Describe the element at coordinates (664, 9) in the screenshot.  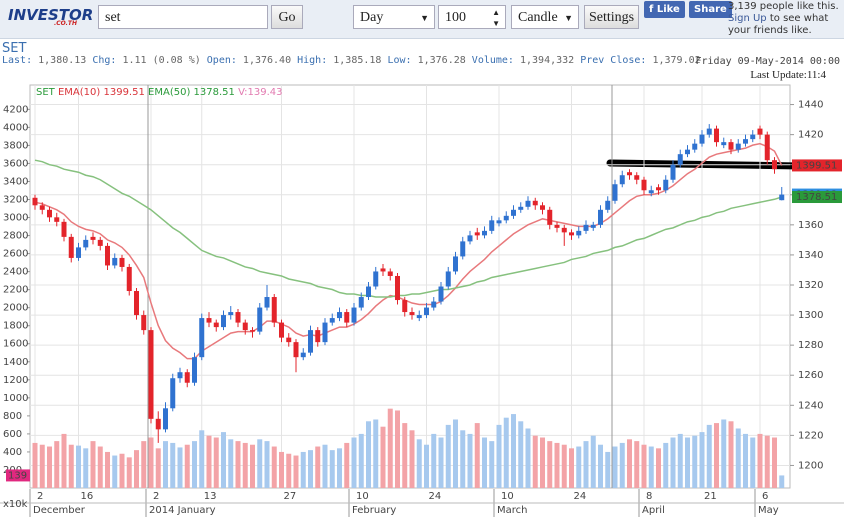
I see `like-button: f Like` at that location.